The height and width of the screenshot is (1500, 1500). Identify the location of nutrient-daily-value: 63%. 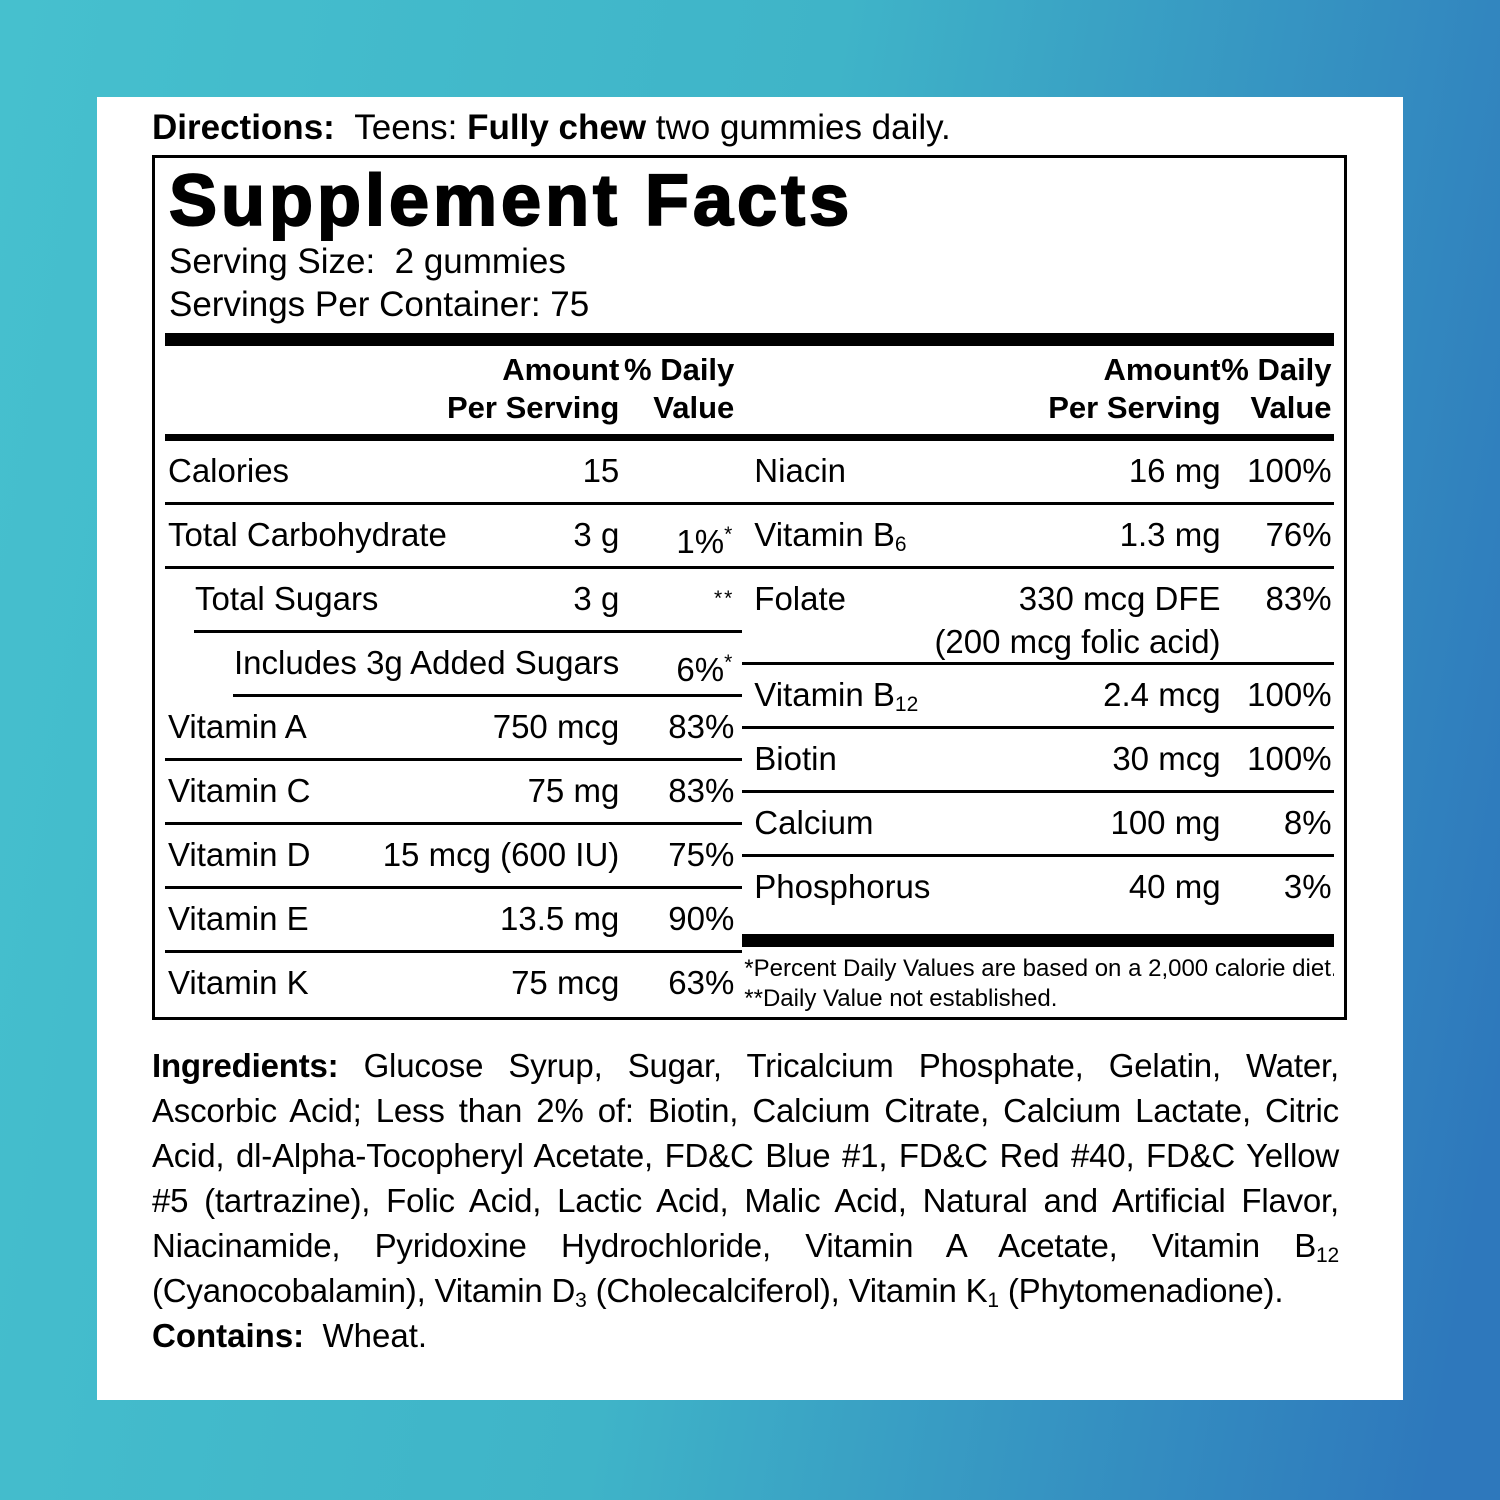
(701, 982).